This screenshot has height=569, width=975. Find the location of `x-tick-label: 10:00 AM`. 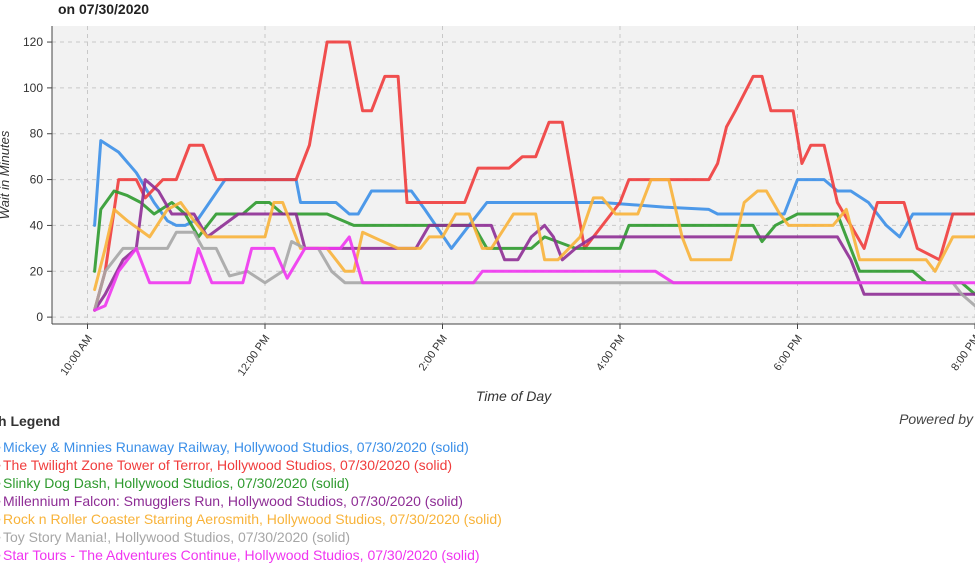

x-tick-label: 10:00 AM is located at coordinates (76, 355).